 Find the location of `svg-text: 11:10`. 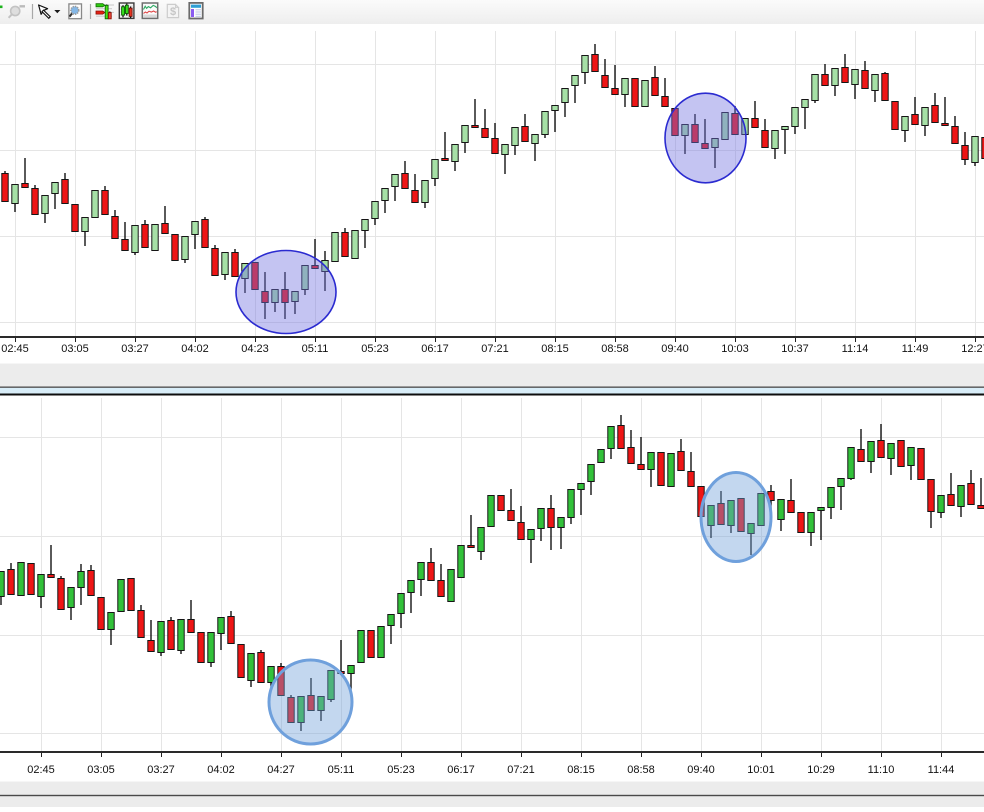

svg-text: 11:10 is located at coordinates (881, 770).